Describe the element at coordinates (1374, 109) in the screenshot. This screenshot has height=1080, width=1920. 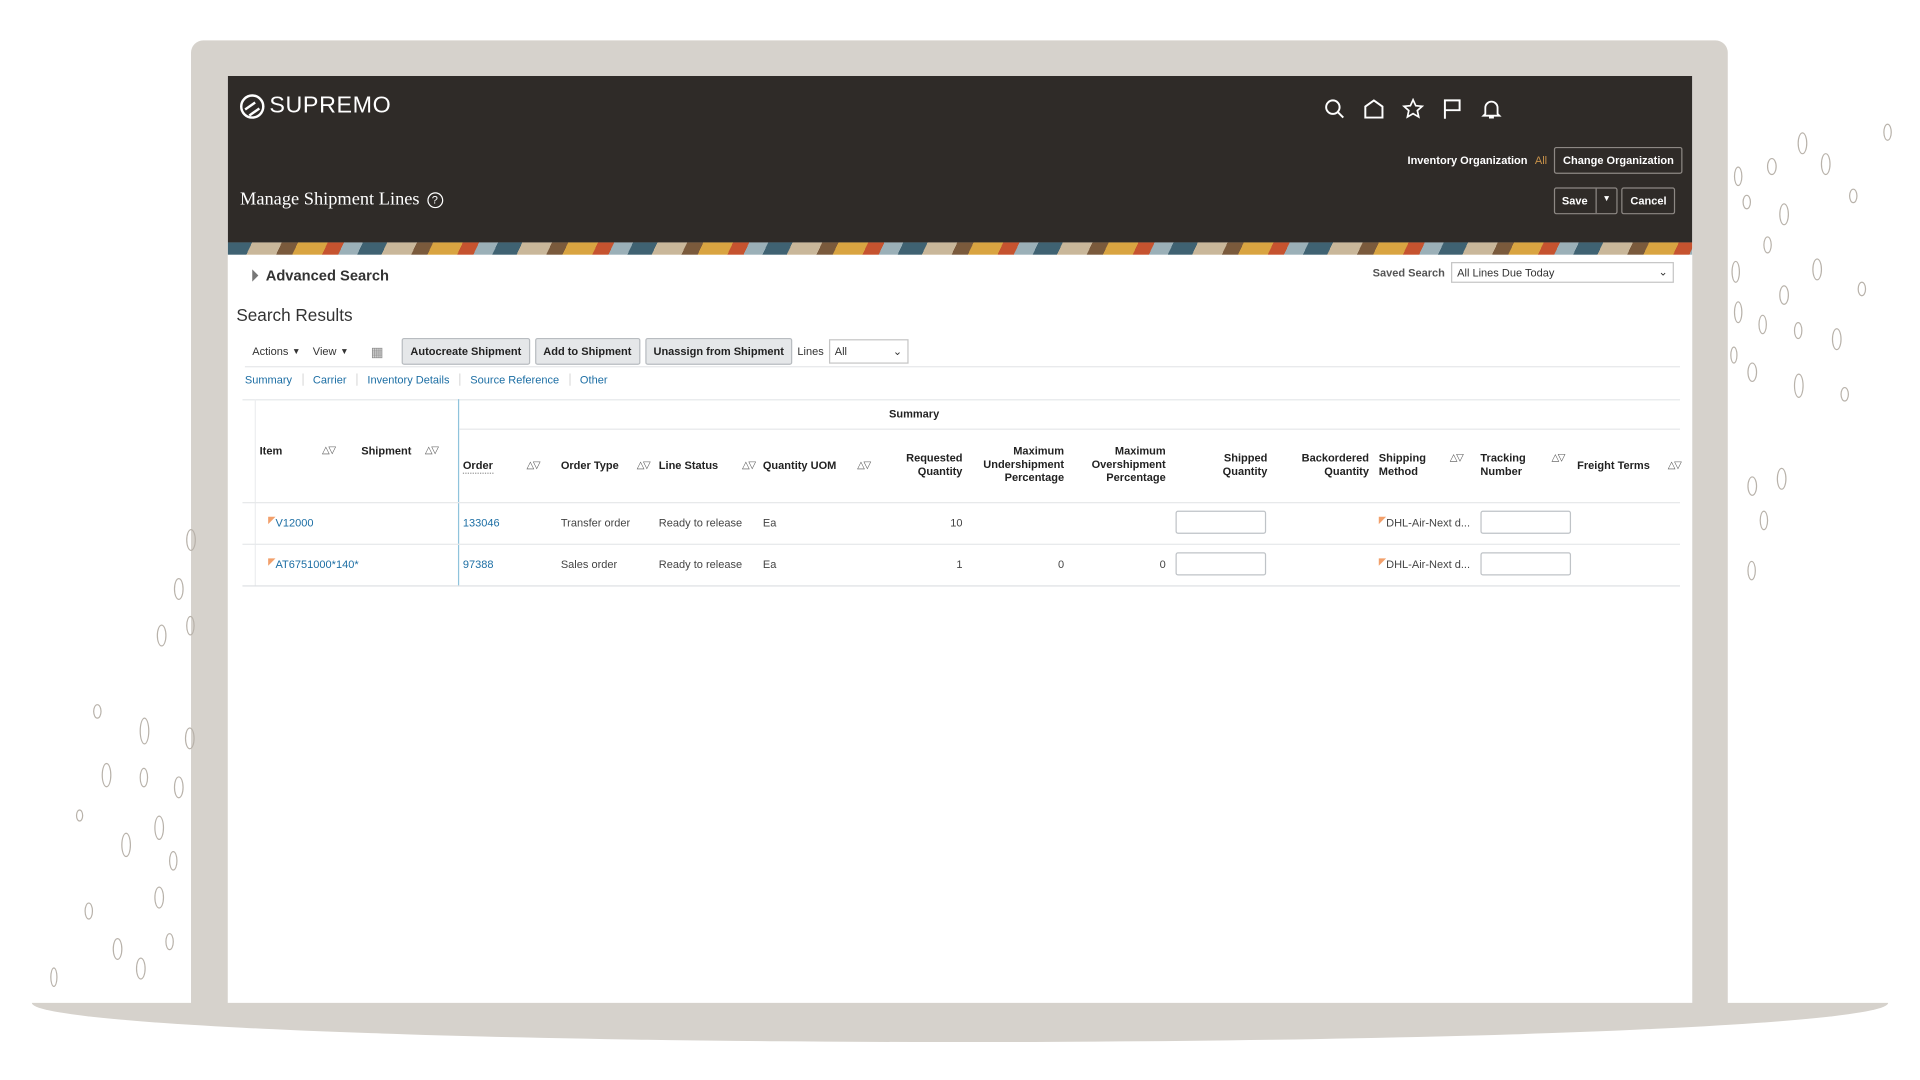
I see `home-icon` at that location.